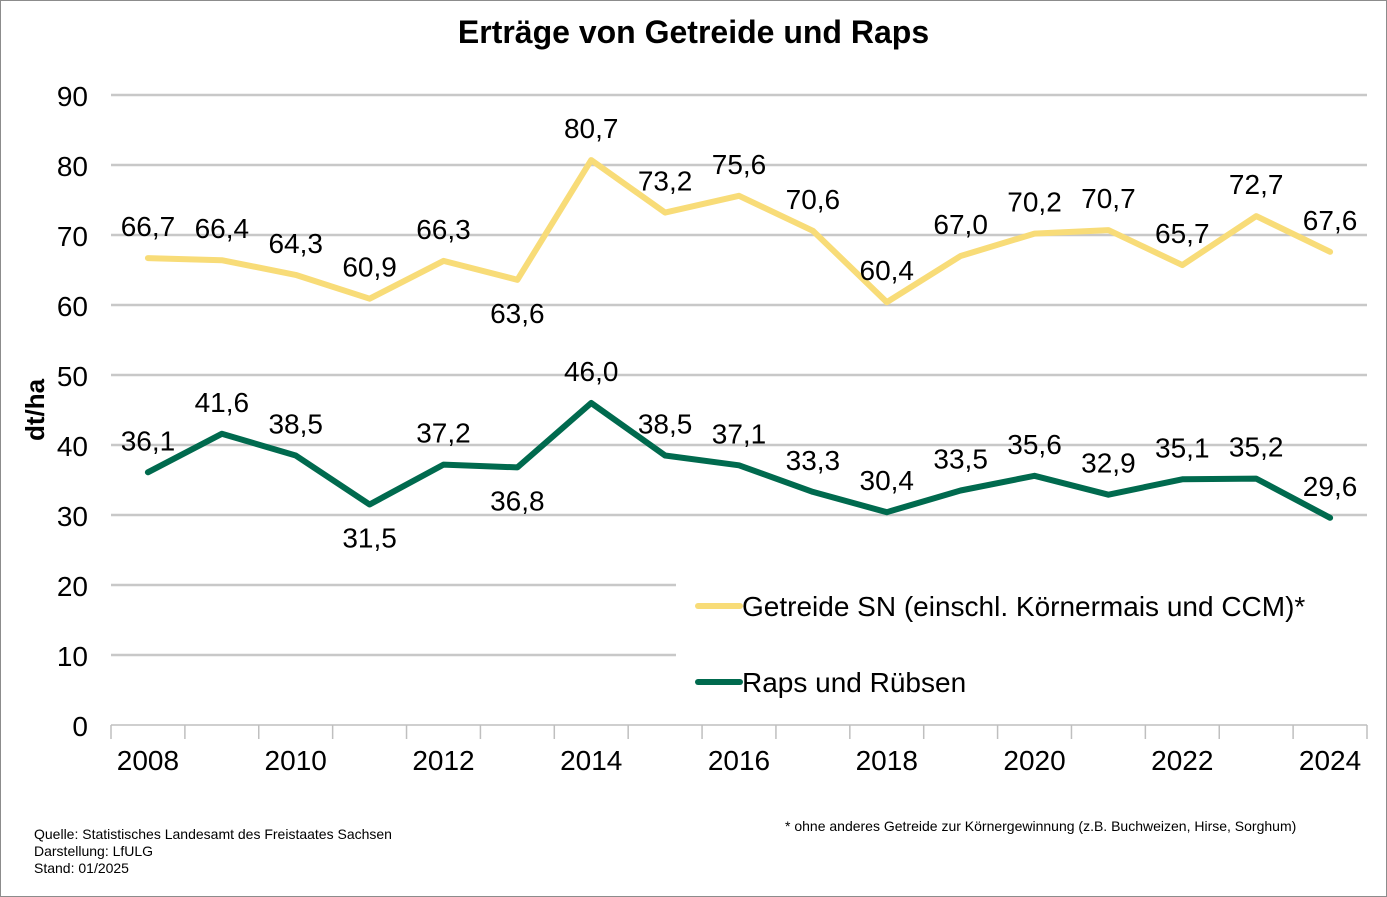 The width and height of the screenshot is (1387, 897). What do you see at coordinates (1108, 463) in the screenshot?
I see `data-label: 32,9` at bounding box center [1108, 463].